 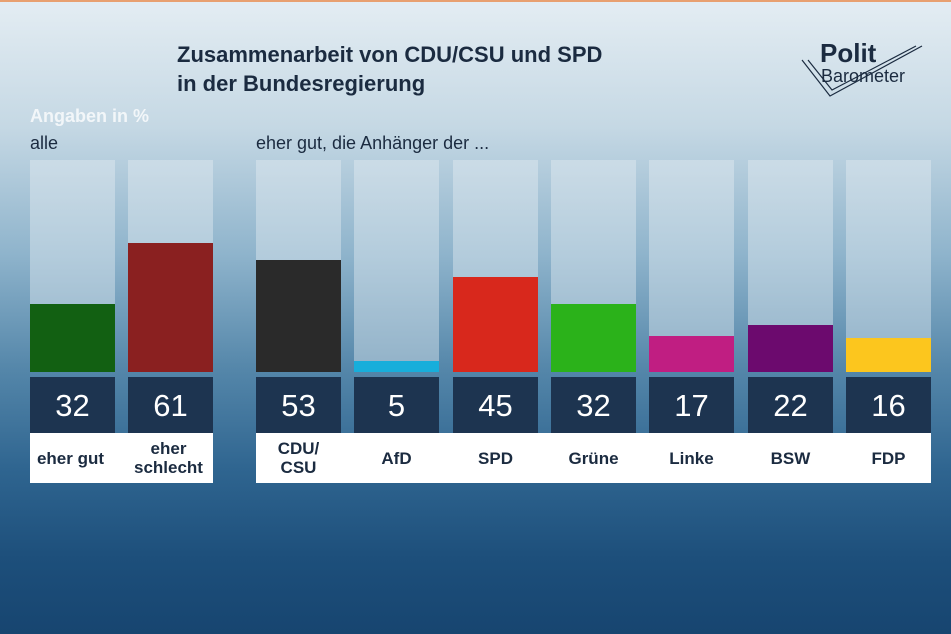 What do you see at coordinates (888, 355) in the screenshot?
I see `bar-fdp` at bounding box center [888, 355].